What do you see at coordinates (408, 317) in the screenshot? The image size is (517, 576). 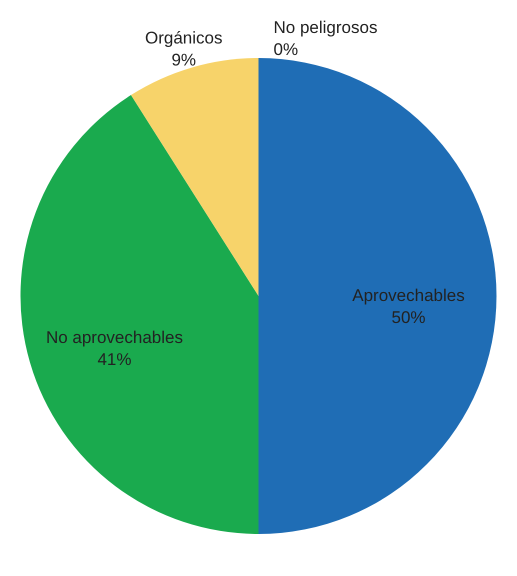 I see `data-label: 50%` at bounding box center [408, 317].